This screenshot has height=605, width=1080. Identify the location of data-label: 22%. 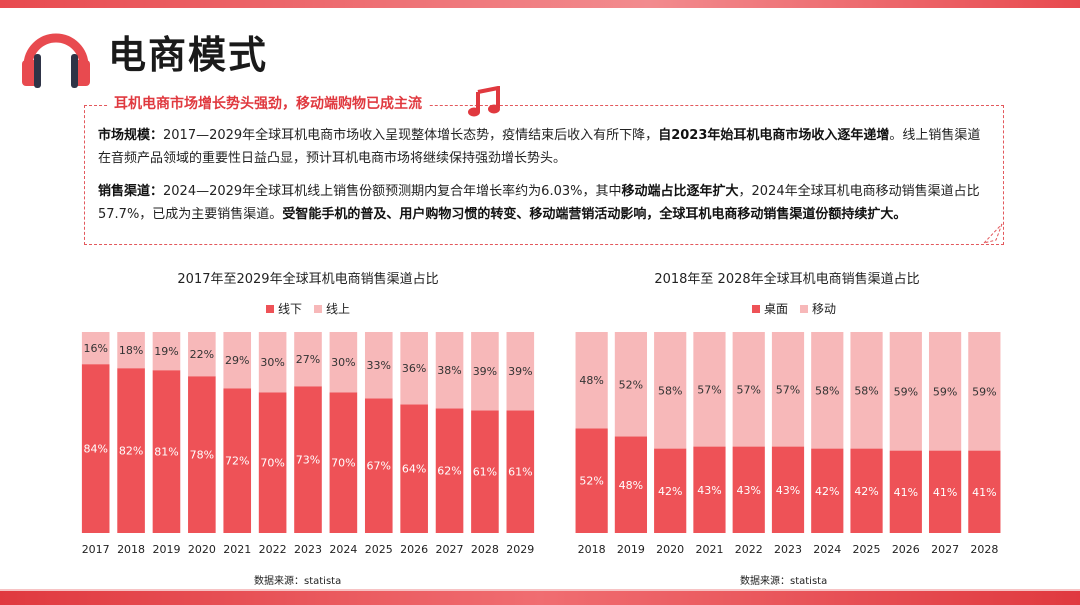
(202, 354).